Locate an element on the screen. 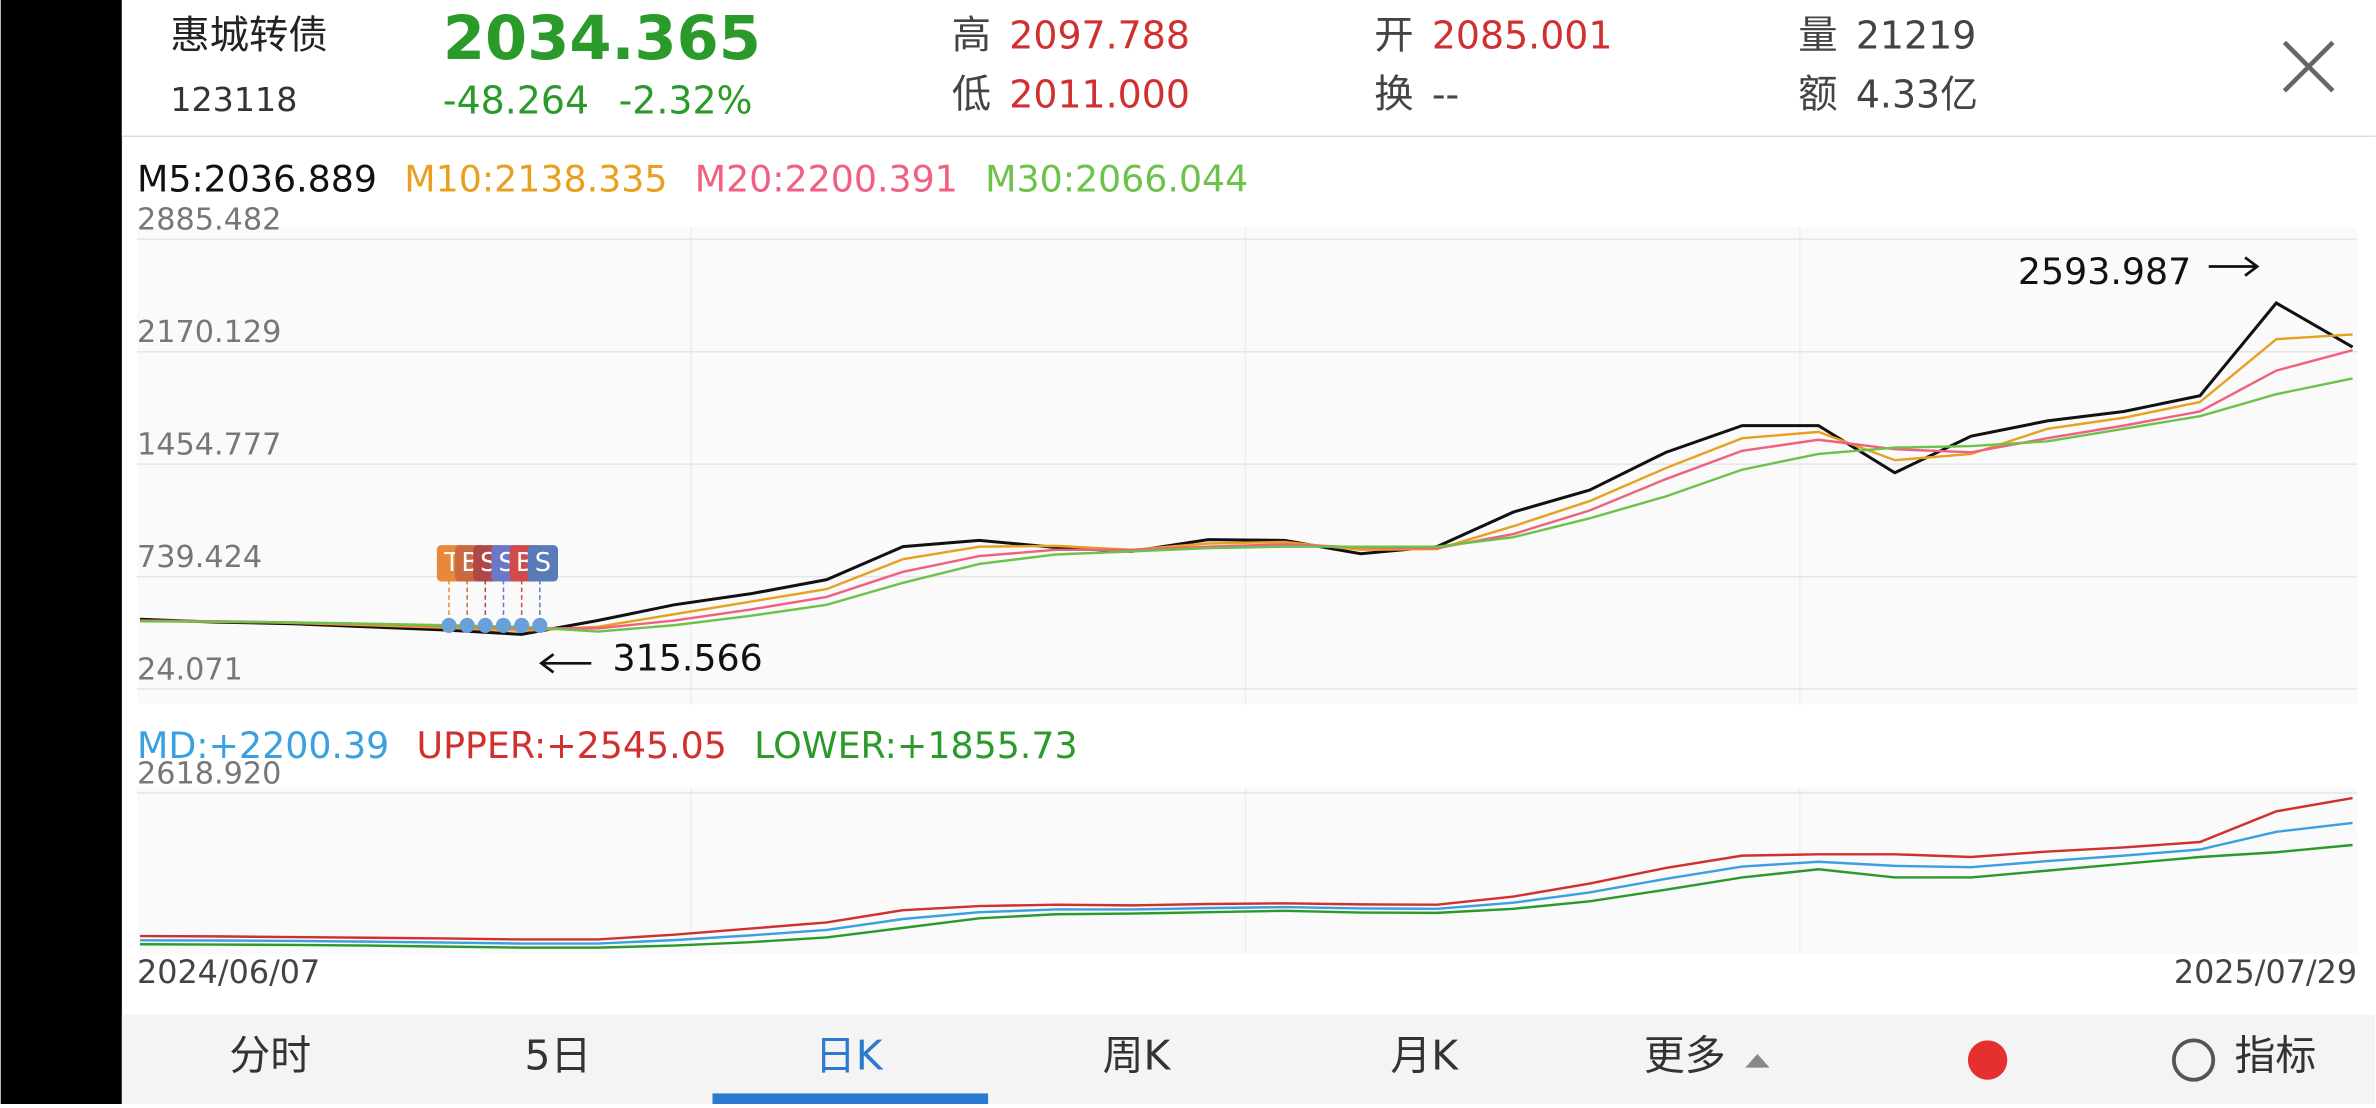 This screenshot has height=1108, width=2376. stat-value: 2097.788 is located at coordinates (1099, 35).